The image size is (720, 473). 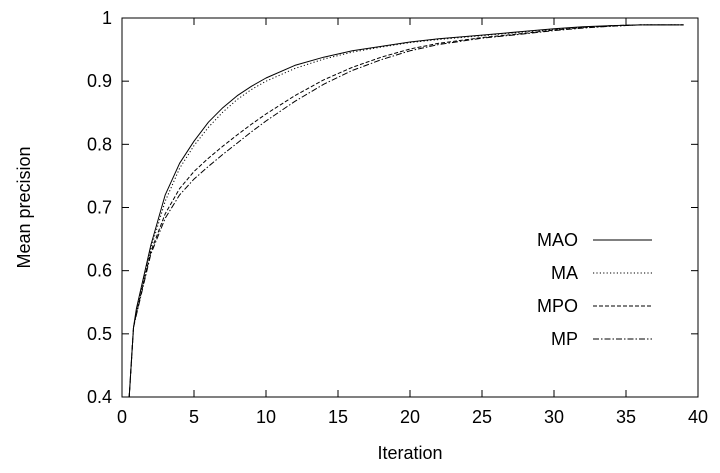 I want to click on y-tick-label: 0.9, so click(x=99, y=81).